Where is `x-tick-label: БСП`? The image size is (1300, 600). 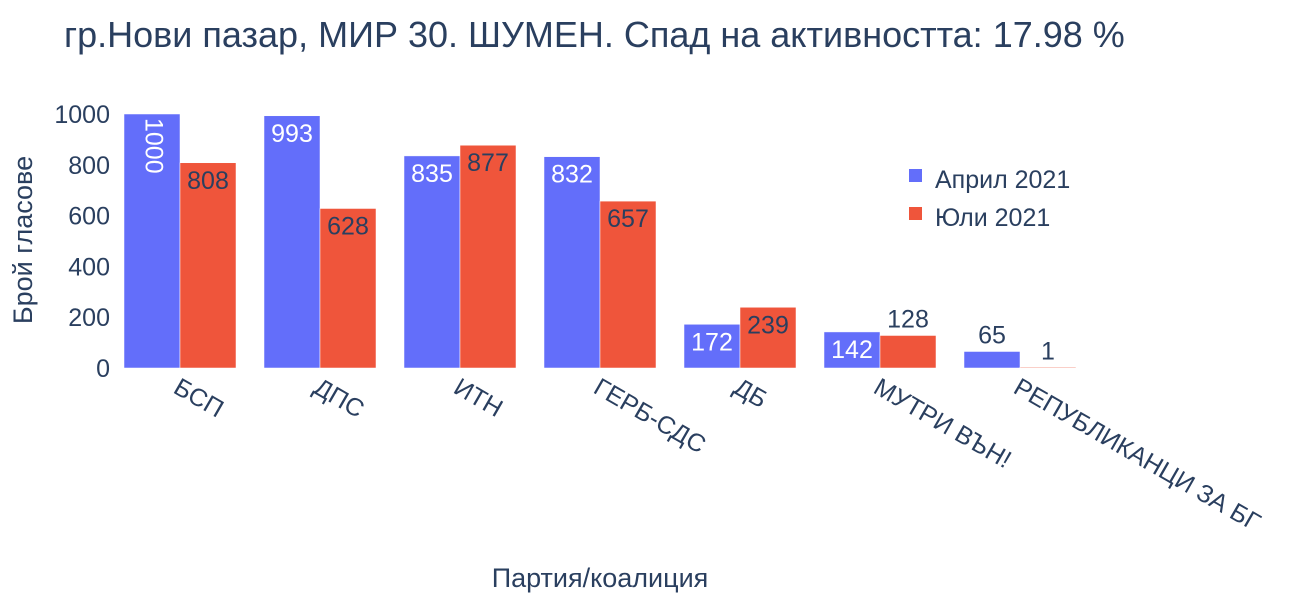 x-tick-label: БСП is located at coordinates (198, 398).